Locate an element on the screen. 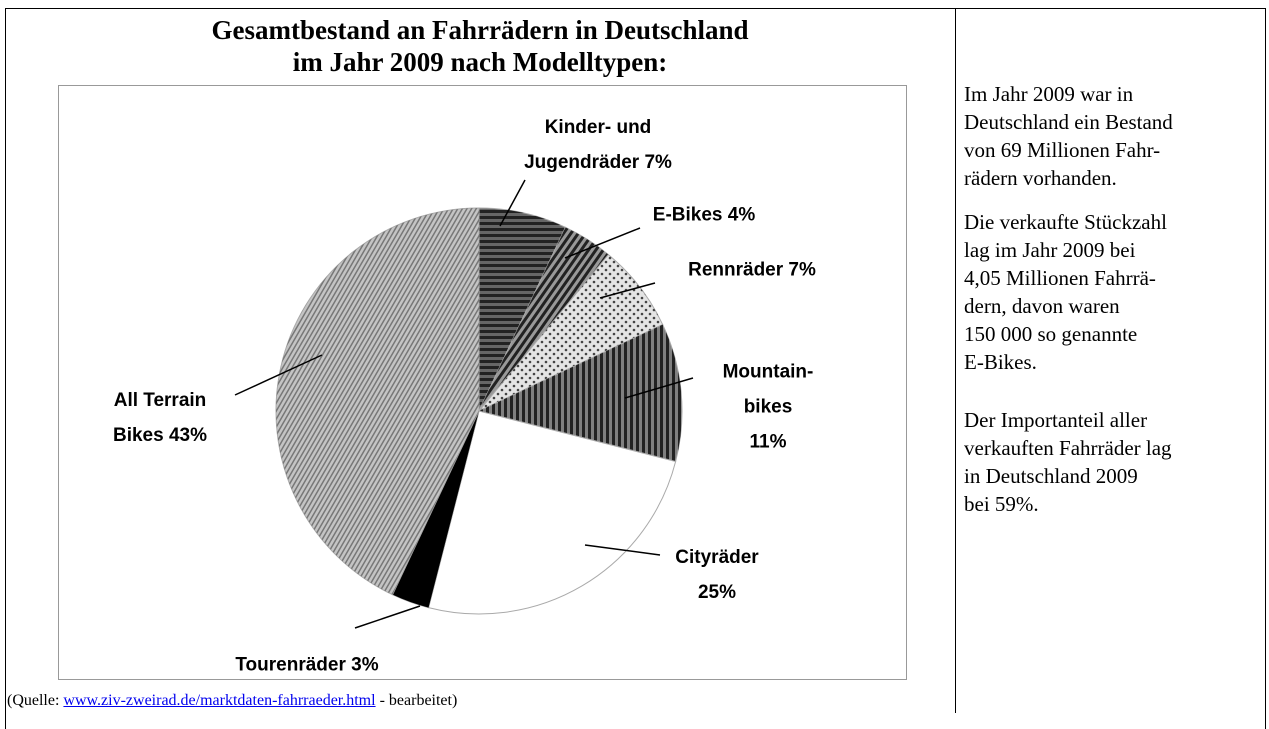 The image size is (1269, 729). slice-label: Mountain-bikes 11% is located at coordinates (768, 407).